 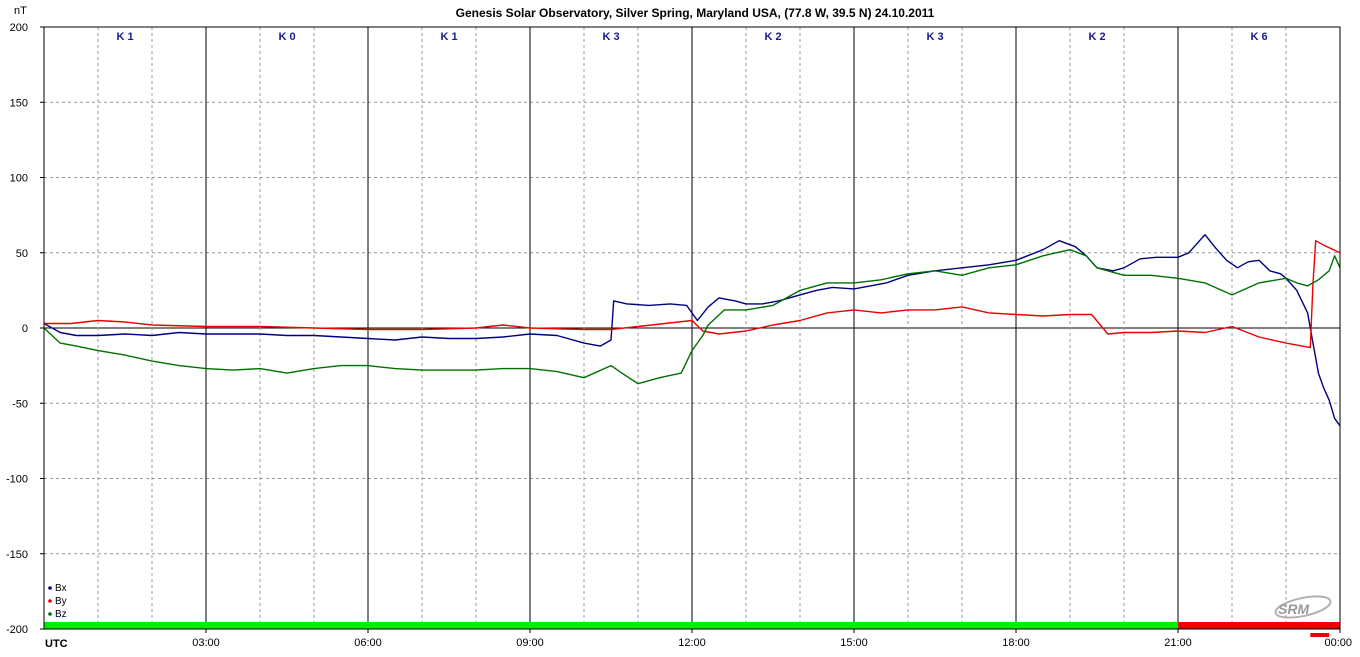 I want to click on y-tick-label: -150, so click(x=17, y=555).